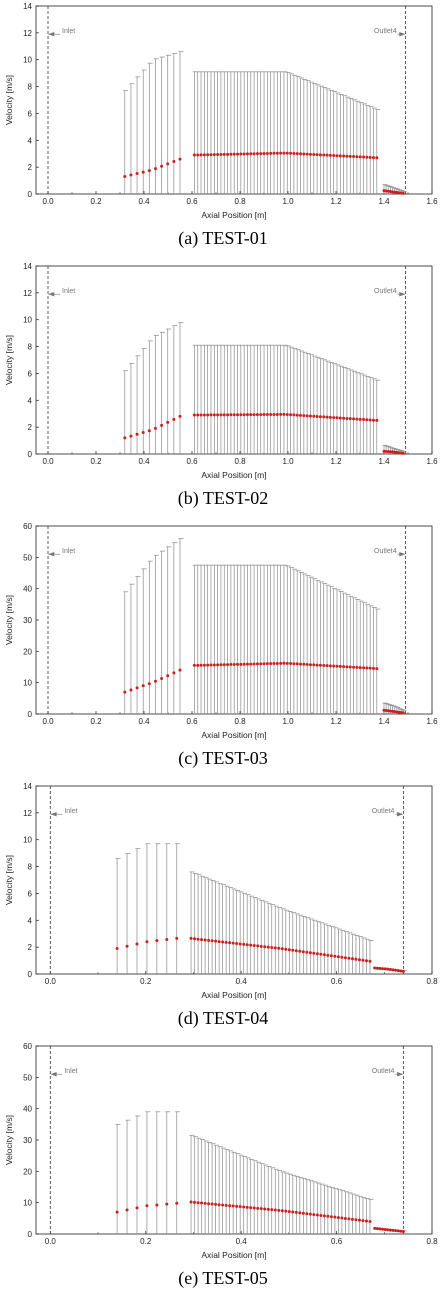 The width and height of the screenshot is (446, 1301). Describe the element at coordinates (96, 721) in the screenshot. I see `x-tick-label: 0.2` at that location.